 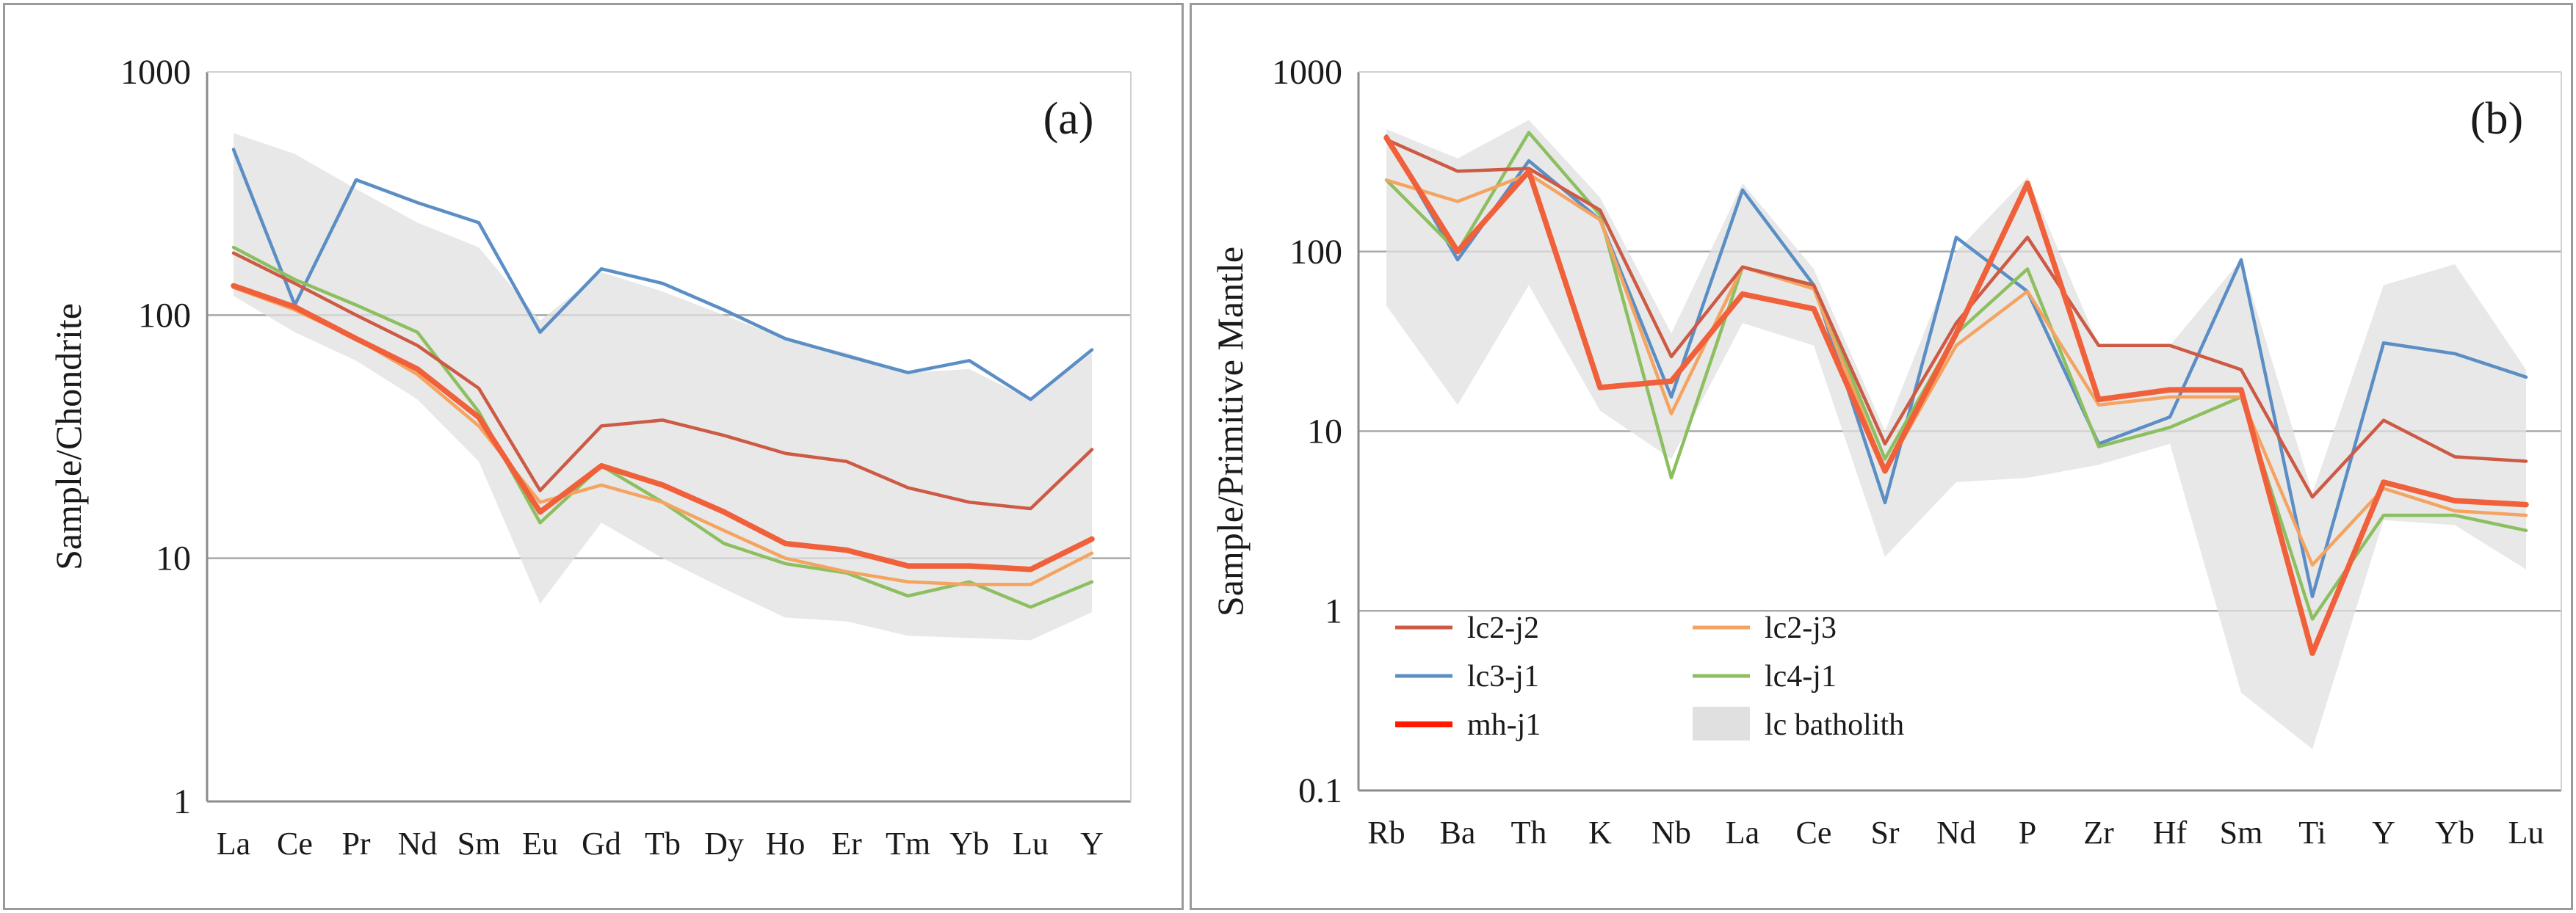 I want to click on series-lc2-j2, so click(x=662, y=381).